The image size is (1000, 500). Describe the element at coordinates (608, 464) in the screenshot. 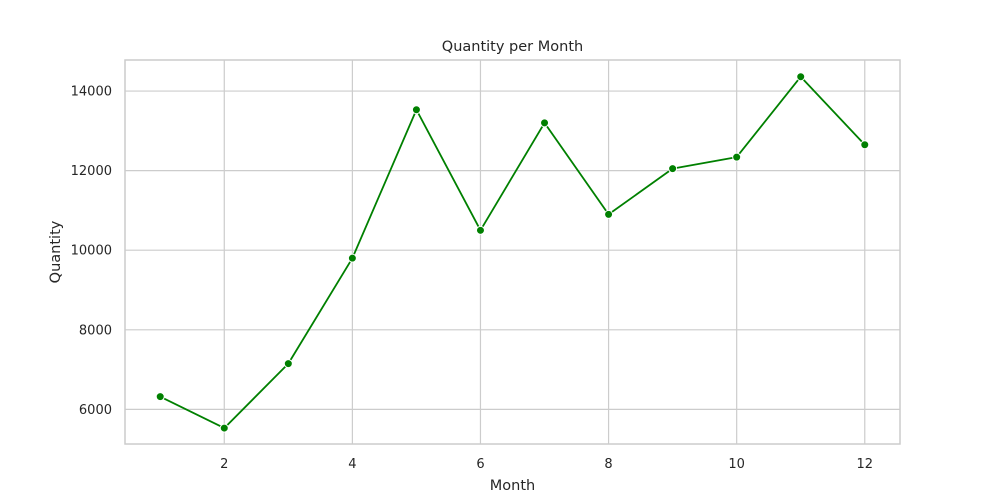

I see `x-tick-label: 8` at that location.